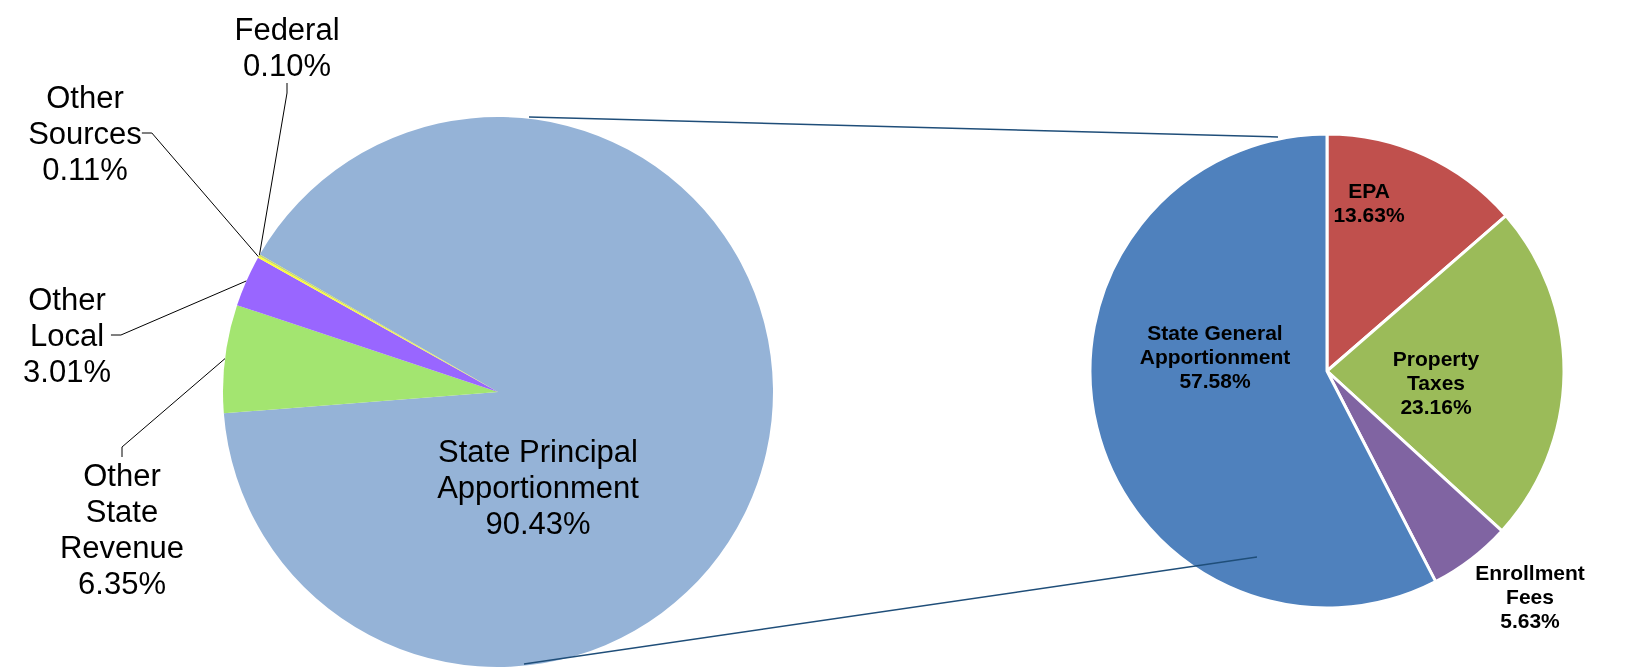  Describe the element at coordinates (538, 469) in the screenshot. I see `slice-label: State Principal Apportionment` at that location.